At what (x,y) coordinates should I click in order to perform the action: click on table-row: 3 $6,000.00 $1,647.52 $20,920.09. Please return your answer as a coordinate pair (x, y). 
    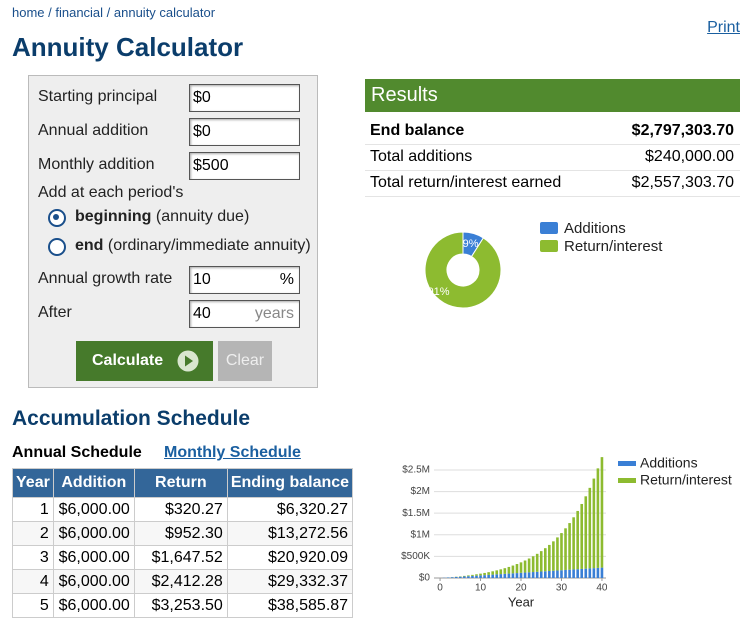
    Looking at the image, I should click on (183, 557).